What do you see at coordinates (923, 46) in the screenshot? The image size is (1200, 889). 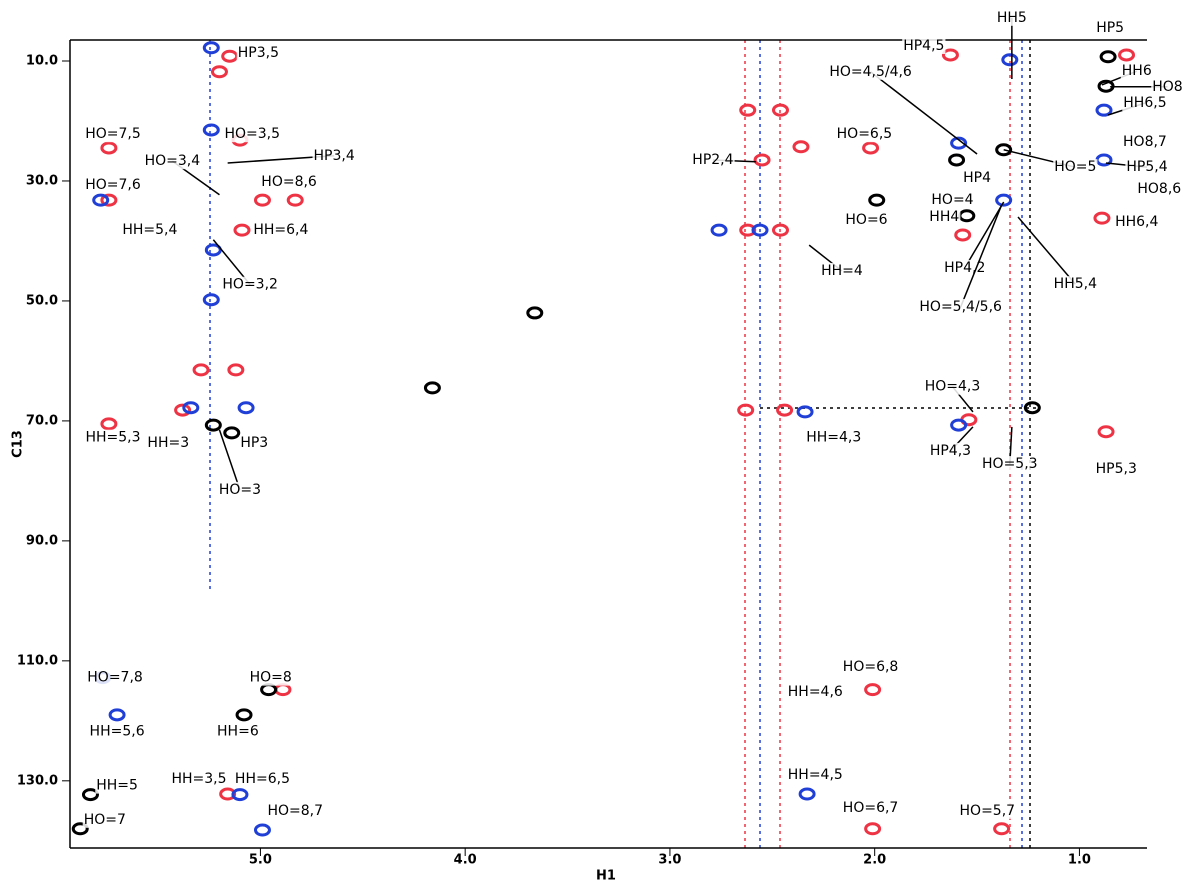 I see `peak-label: HP4,5` at bounding box center [923, 46].